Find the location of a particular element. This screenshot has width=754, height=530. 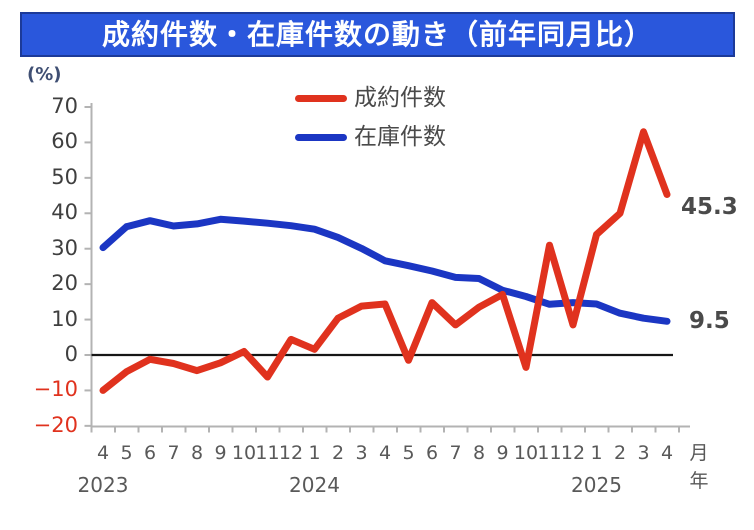

x-year-label: 2023 is located at coordinates (103, 485).